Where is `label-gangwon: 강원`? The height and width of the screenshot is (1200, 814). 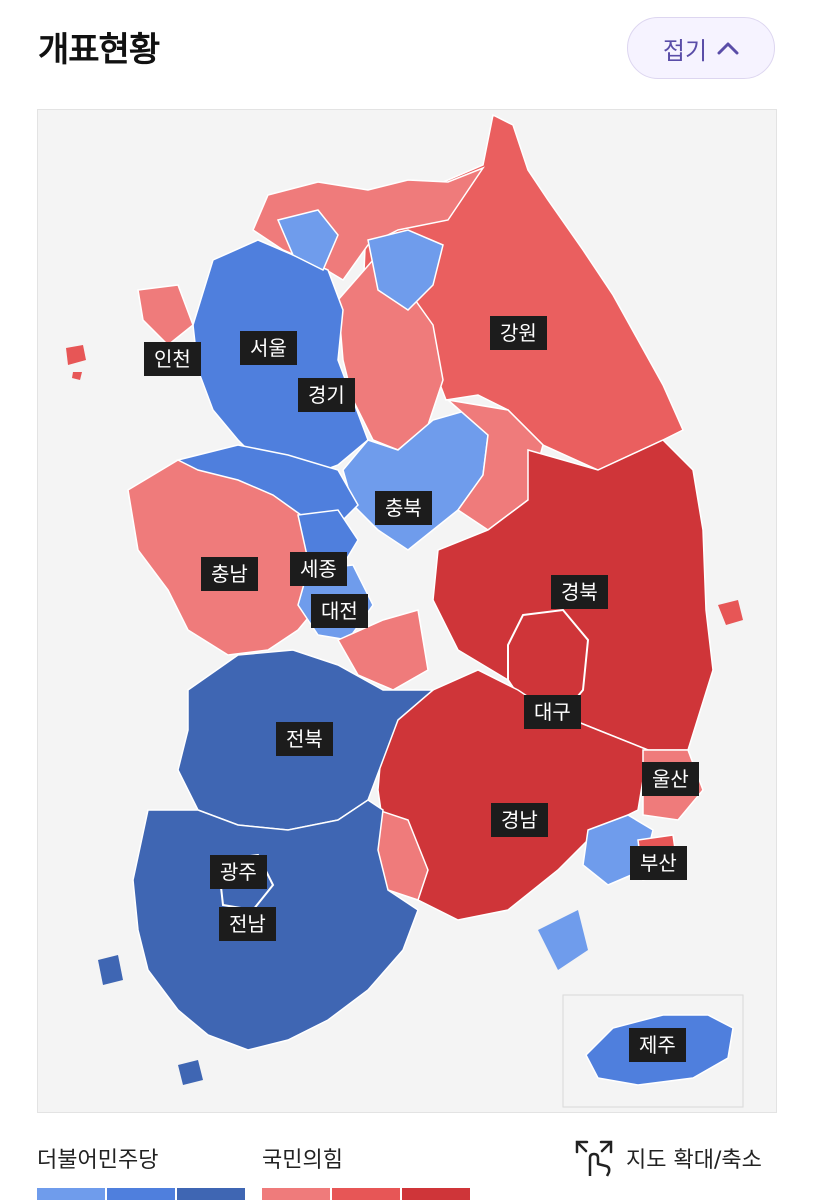 label-gangwon: 강원 is located at coordinates (518, 333).